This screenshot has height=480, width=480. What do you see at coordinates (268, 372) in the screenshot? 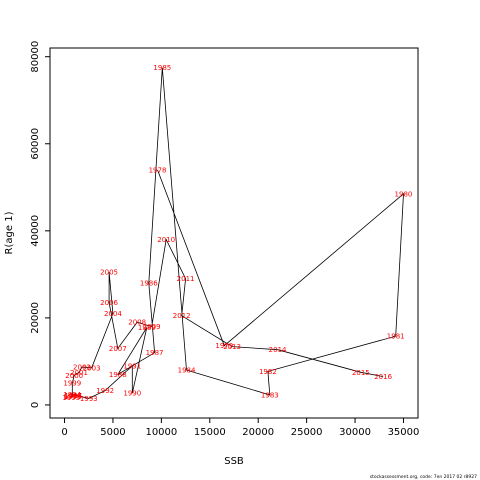
I see `point-label-1982: 1982` at bounding box center [268, 372].